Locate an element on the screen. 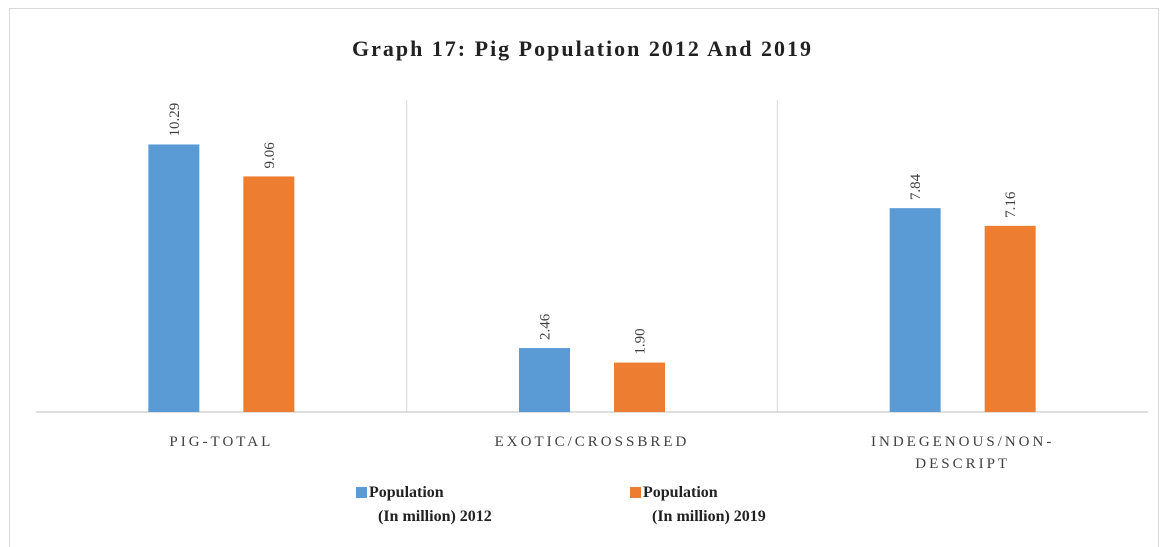 Image resolution: width=1165 pixels, height=547 pixels. data-label: 7.84 is located at coordinates (916, 186).